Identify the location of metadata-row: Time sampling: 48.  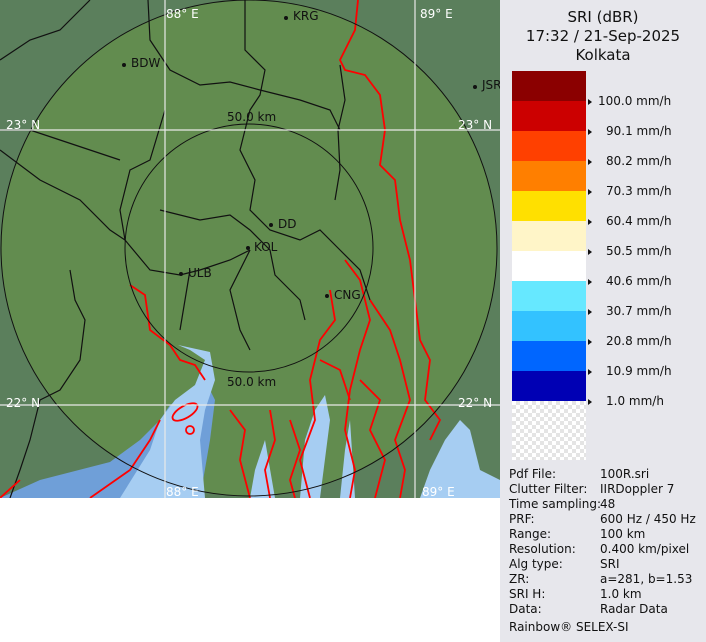
(562, 504).